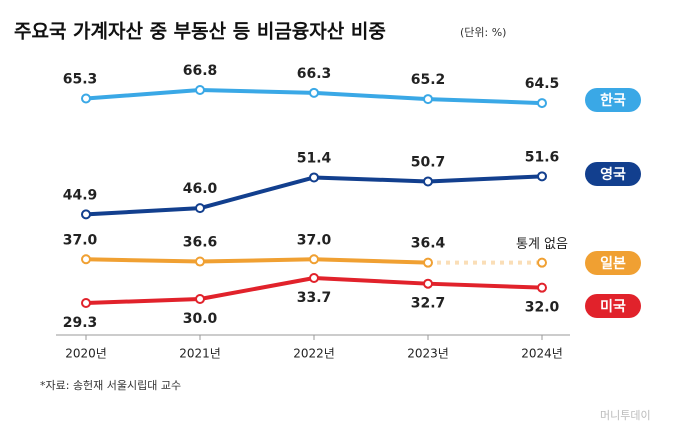  Describe the element at coordinates (542, 84) in the screenshot. I see `data-label: 64.5` at that location.